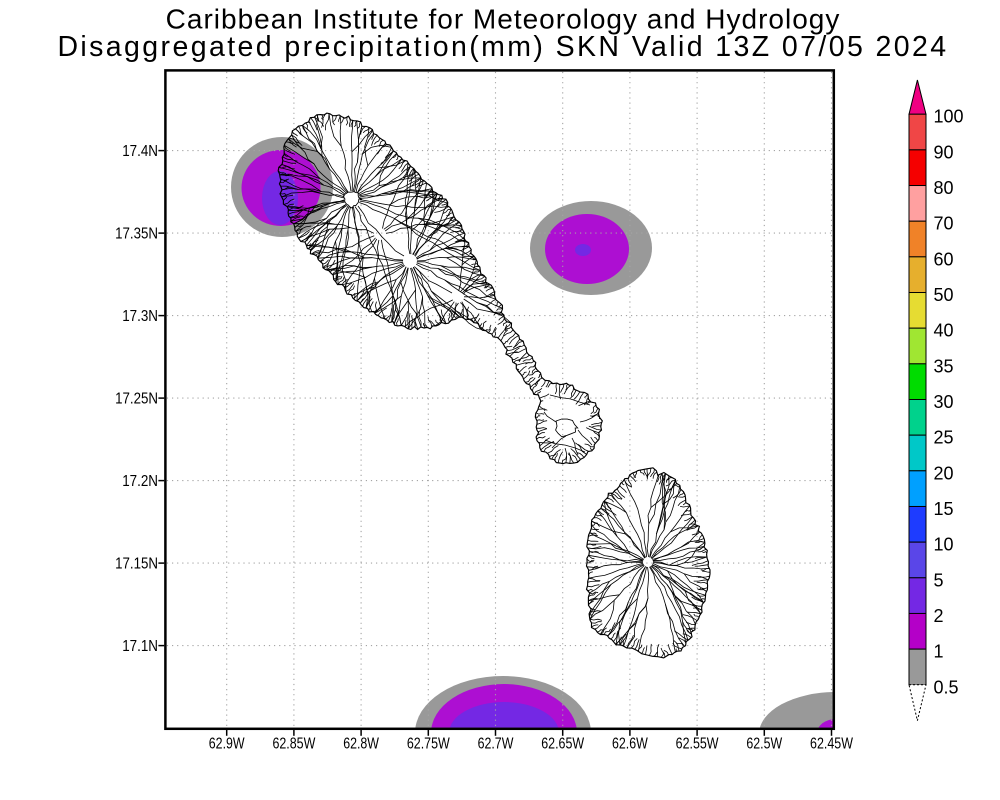  What do you see at coordinates (946, 687) in the screenshot?
I see `svg-text: 0.5` at bounding box center [946, 687].